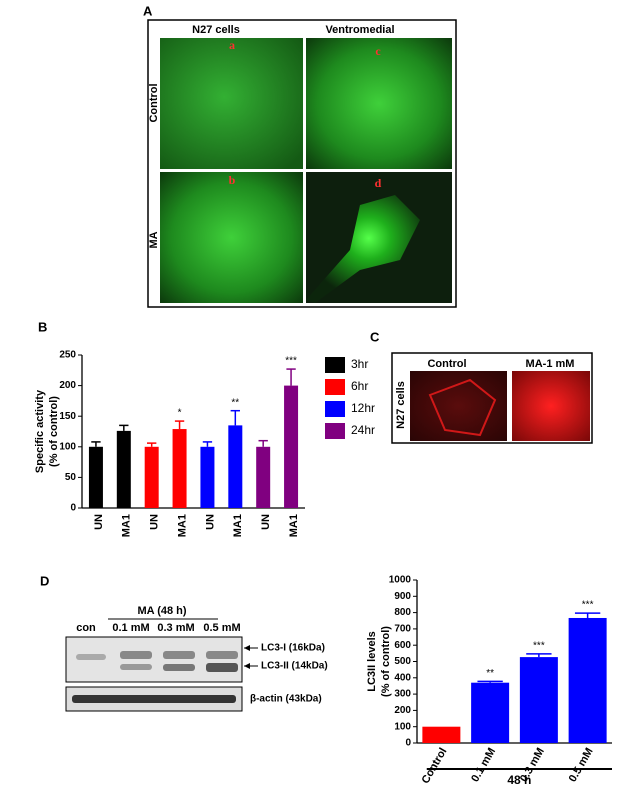 This screenshot has height=792, width=624. Describe the element at coordinates (294, 666) in the screenshot. I see `band-label: LC3-II (14kDa)` at that location.